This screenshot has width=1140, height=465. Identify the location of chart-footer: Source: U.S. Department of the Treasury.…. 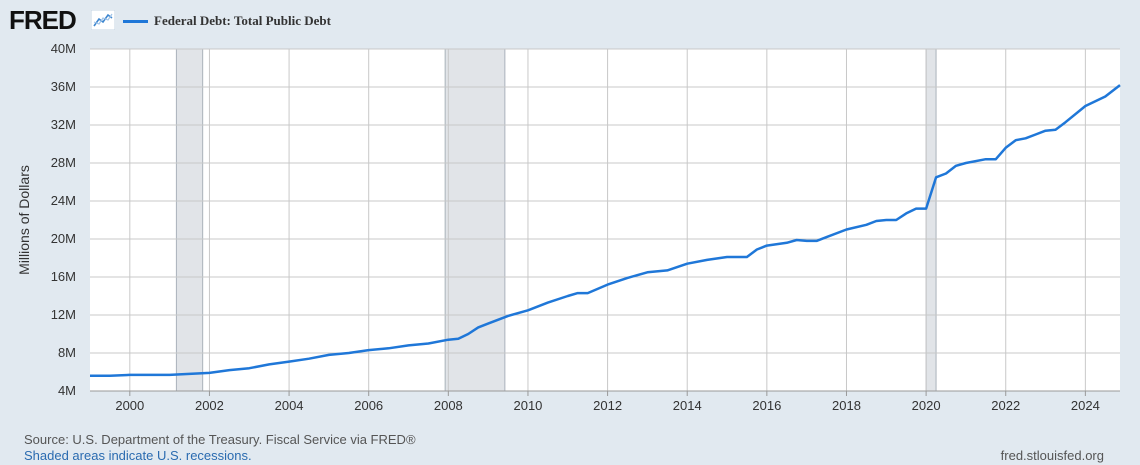
(220, 448).